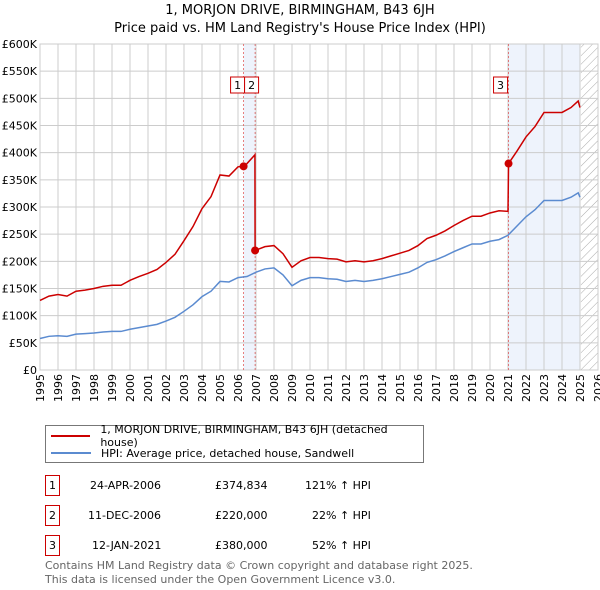 The height and width of the screenshot is (590, 600). I want to click on y-tick-label: £200K, so click(20, 261).